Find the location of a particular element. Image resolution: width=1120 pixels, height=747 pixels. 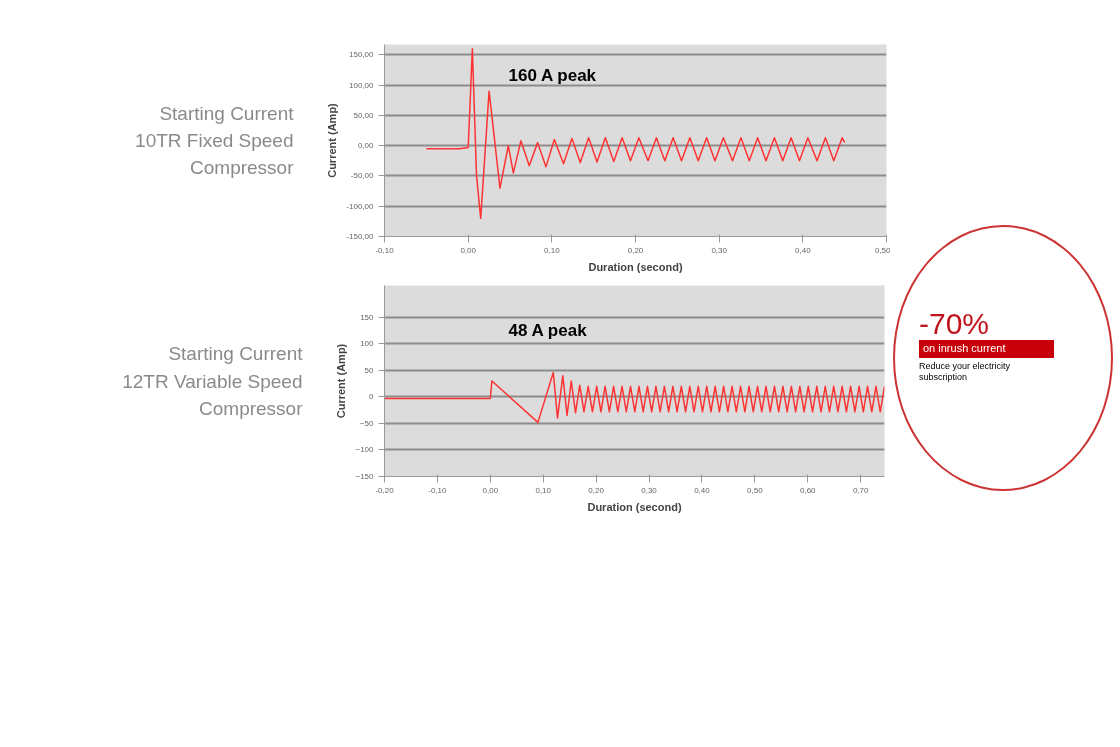

x-tick-label: 0,70 is located at coordinates (861, 490).